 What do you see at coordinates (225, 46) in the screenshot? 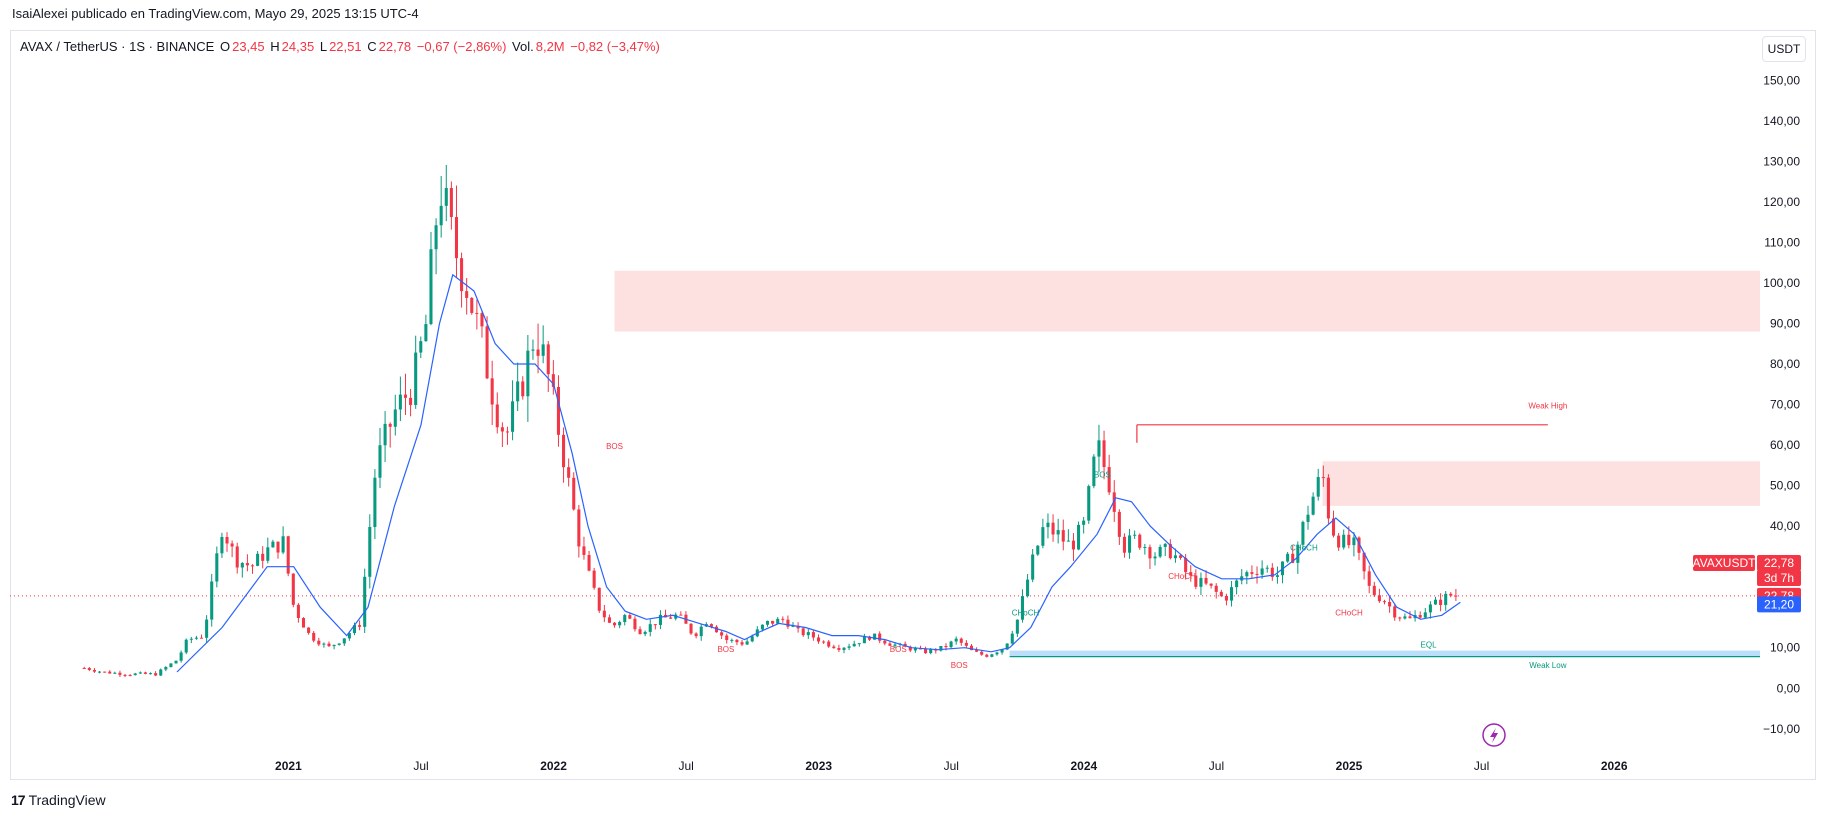
I see `open-label: O` at bounding box center [225, 46].